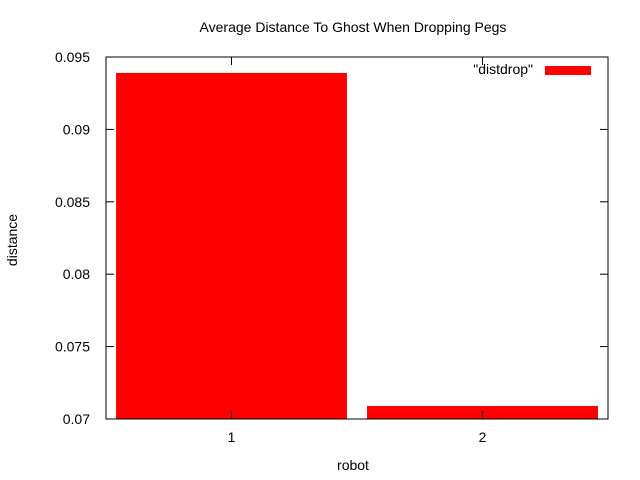 This screenshot has height=480, width=640. I want to click on y-axis-label: distance, so click(12, 240).